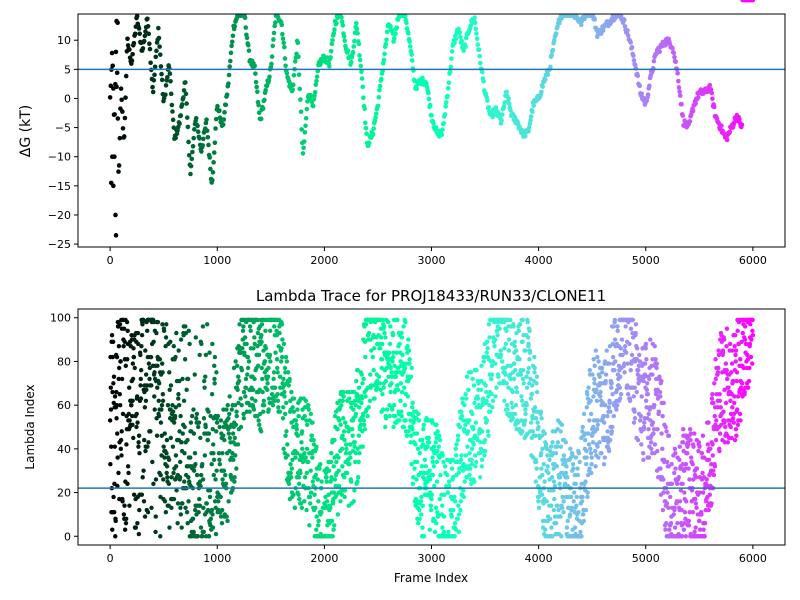  What do you see at coordinates (432, 260) in the screenshot?
I see `x-tick-label: 3000` at bounding box center [432, 260].